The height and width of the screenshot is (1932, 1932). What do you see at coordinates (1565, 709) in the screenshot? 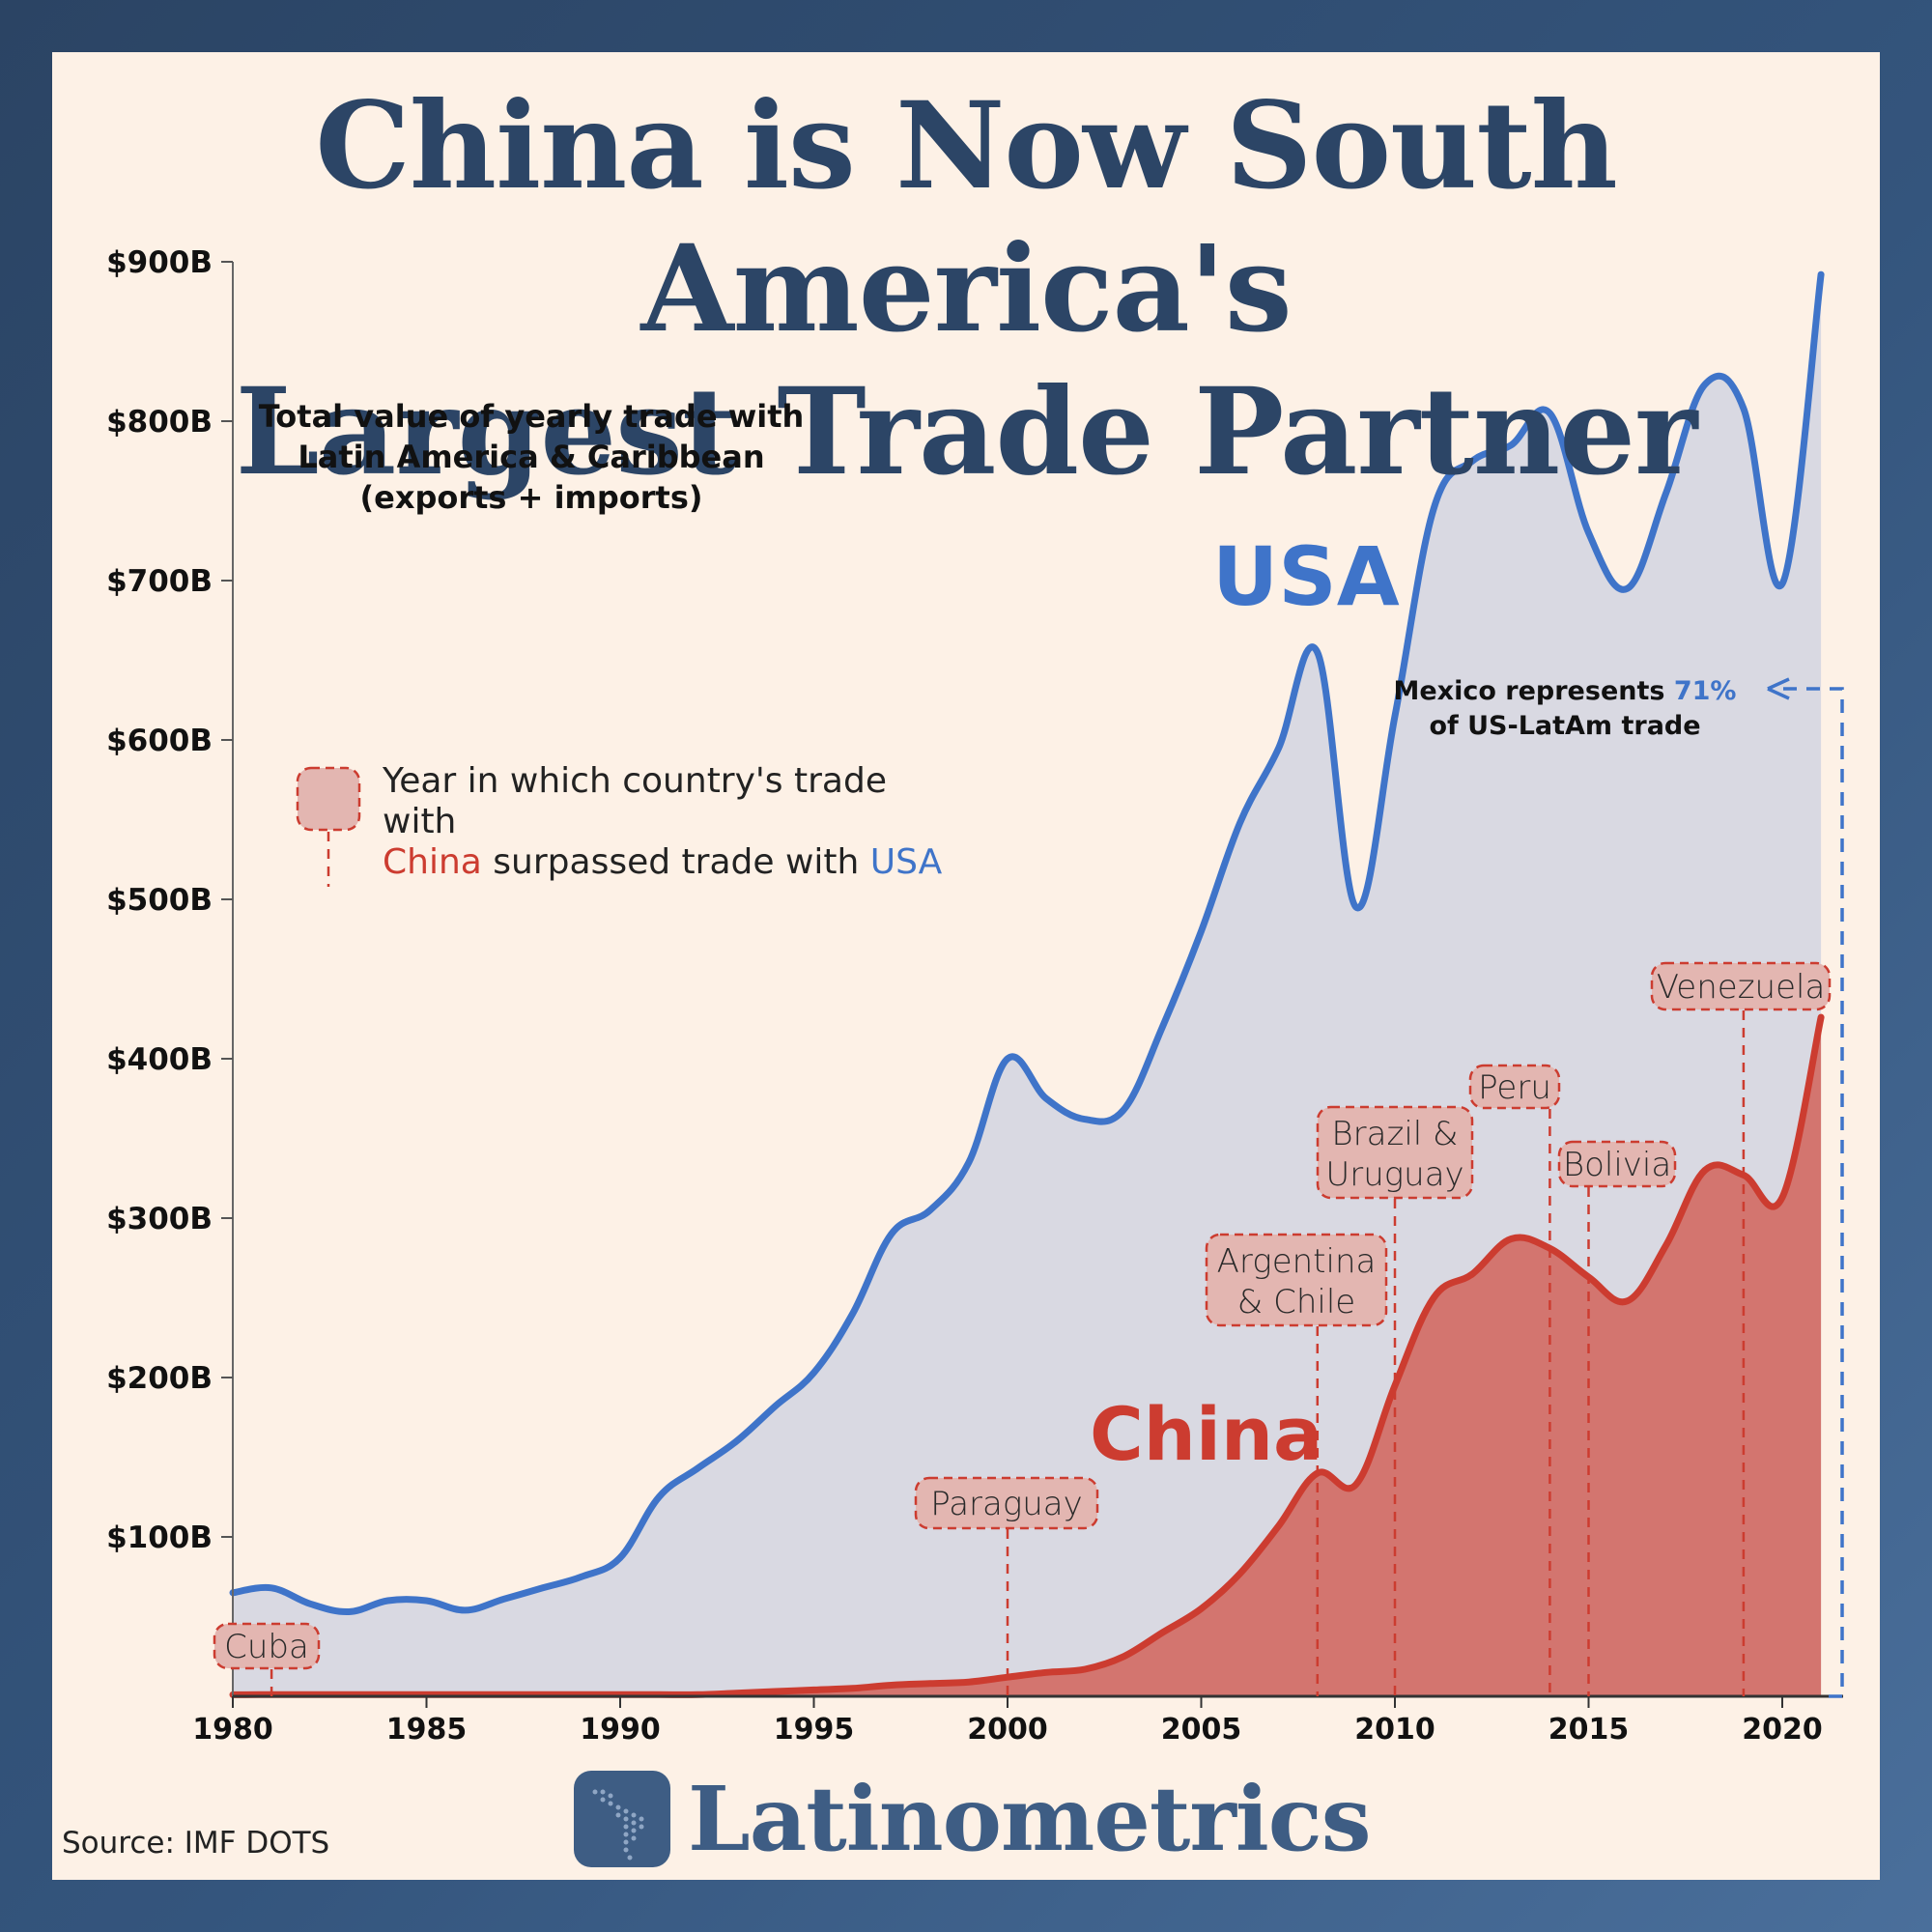
I see `mexico-annotation: Mexico represents 71% of US-LatAm trade` at bounding box center [1565, 709].